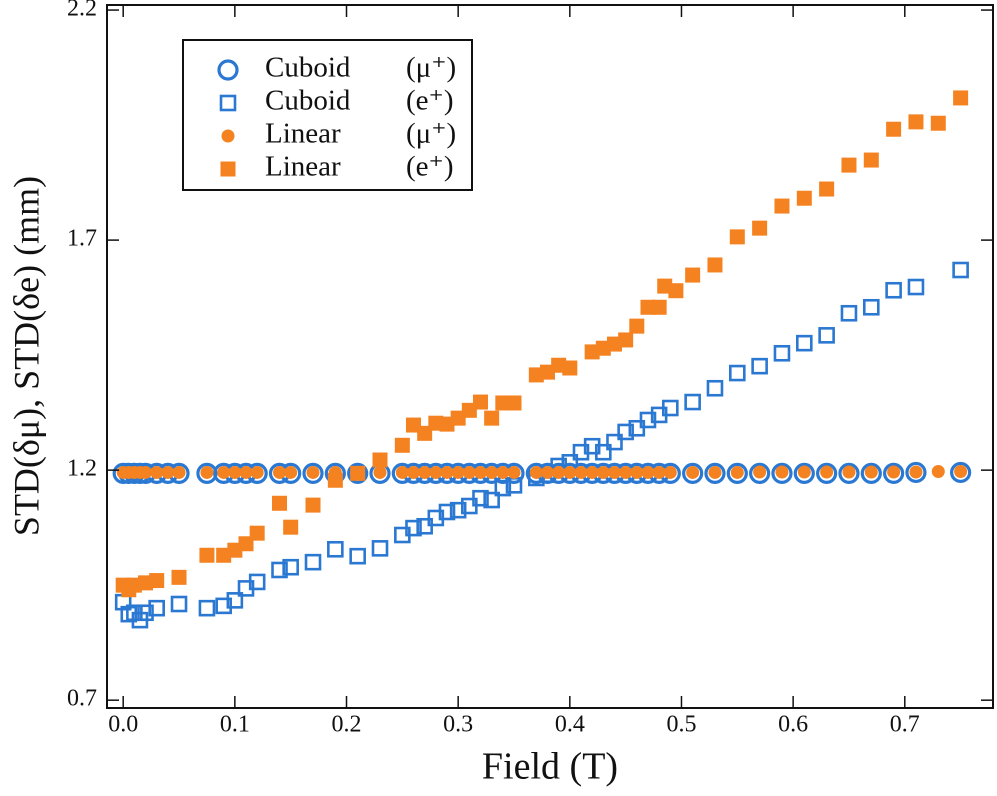 This screenshot has height=796, width=997. Describe the element at coordinates (430, 101) in the screenshot. I see `legend-particle: (e⁺)` at that location.